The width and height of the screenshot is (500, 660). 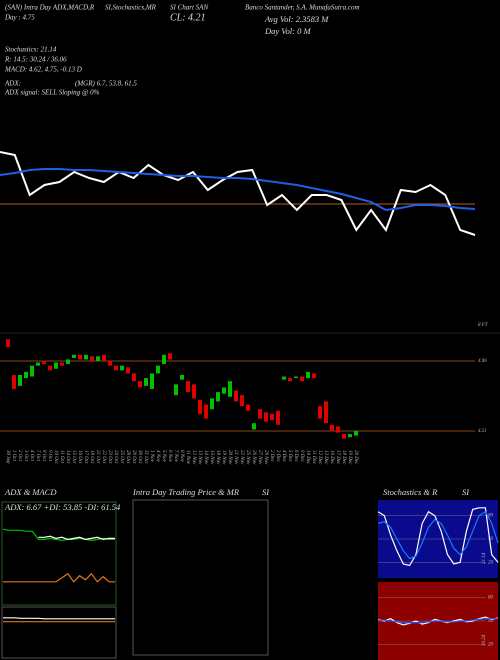 What do you see at coordinates (277, 456) in the screenshot?
I see `x-tick-label: 3 Dec` at bounding box center [277, 456].